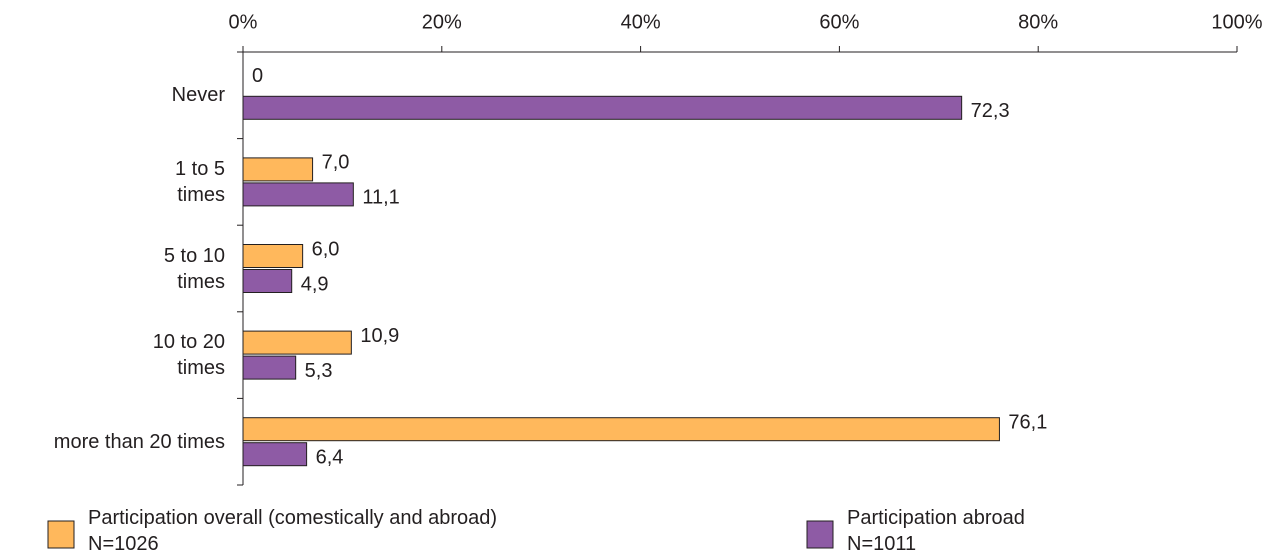 The height and width of the screenshot is (560, 1274). What do you see at coordinates (188, 355) in the screenshot?
I see `y-tick-label: 10 to 20 times` at bounding box center [188, 355].